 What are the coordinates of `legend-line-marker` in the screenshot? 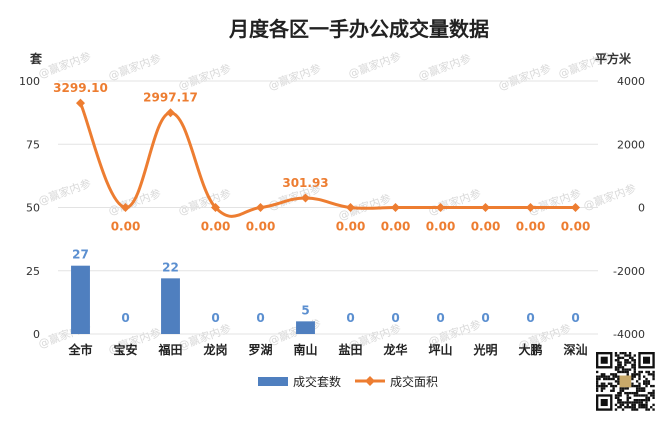 It's located at (370, 381).